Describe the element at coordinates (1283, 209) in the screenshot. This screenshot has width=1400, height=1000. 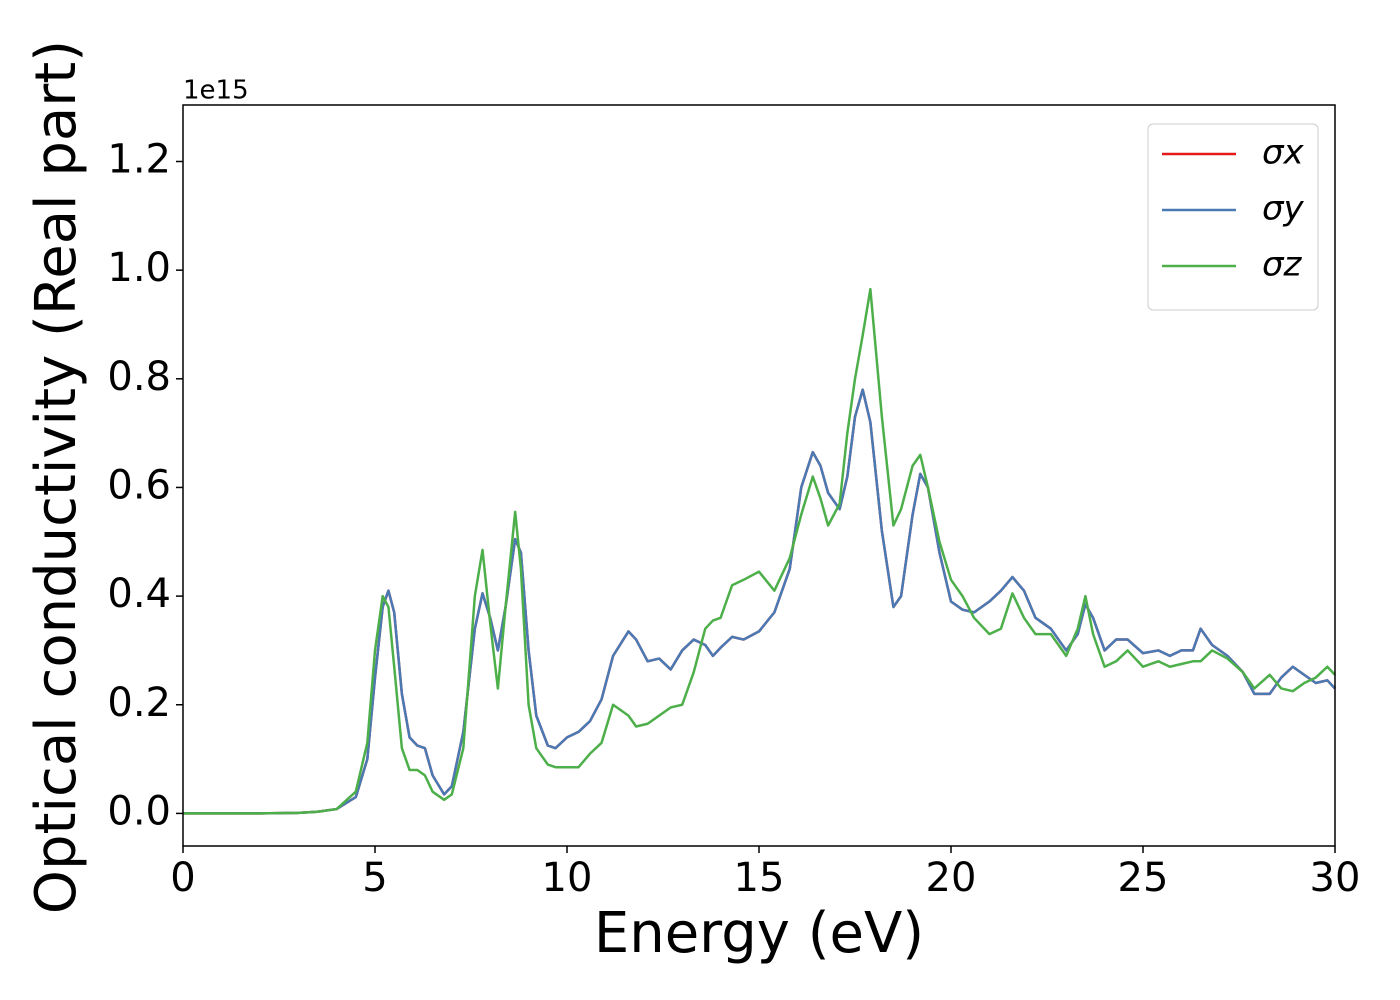
I see `legend-label: σy` at that location.